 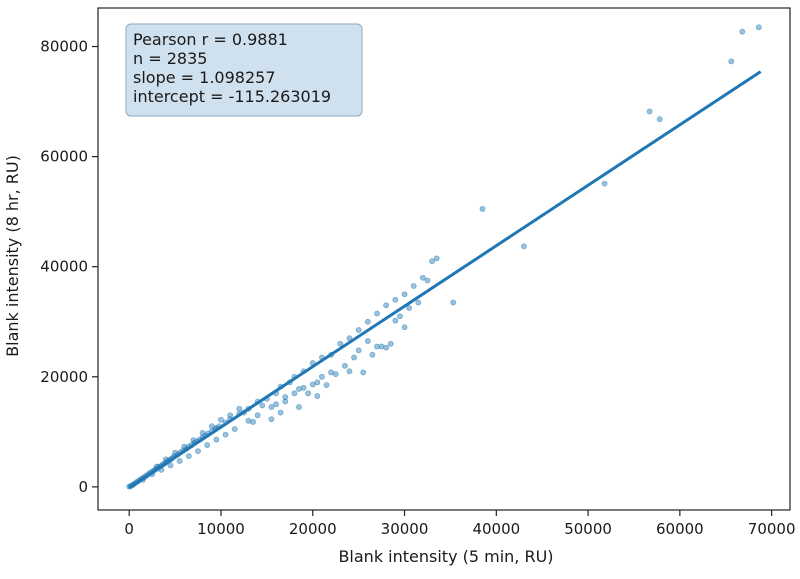 What do you see at coordinates (588, 529) in the screenshot?
I see `x-tick-label: 50000` at bounding box center [588, 529].